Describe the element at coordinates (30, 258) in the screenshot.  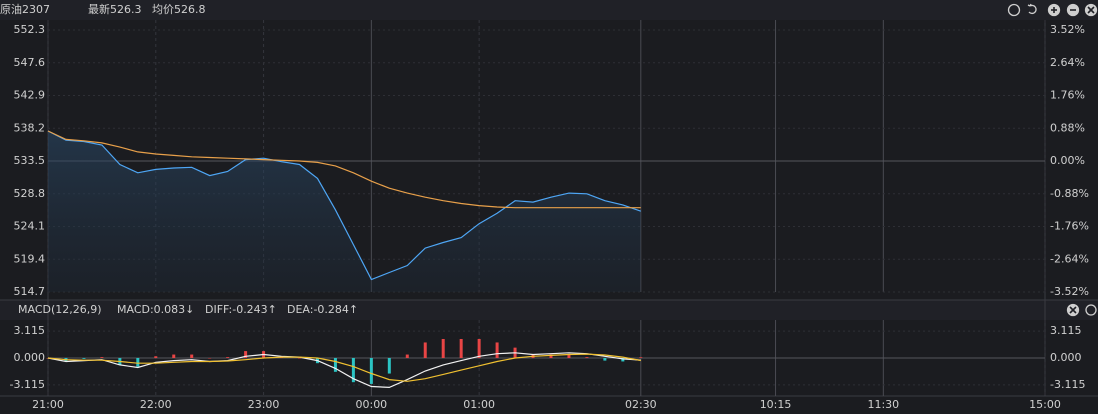
I see `y-tick-label: 519.4` at that location.